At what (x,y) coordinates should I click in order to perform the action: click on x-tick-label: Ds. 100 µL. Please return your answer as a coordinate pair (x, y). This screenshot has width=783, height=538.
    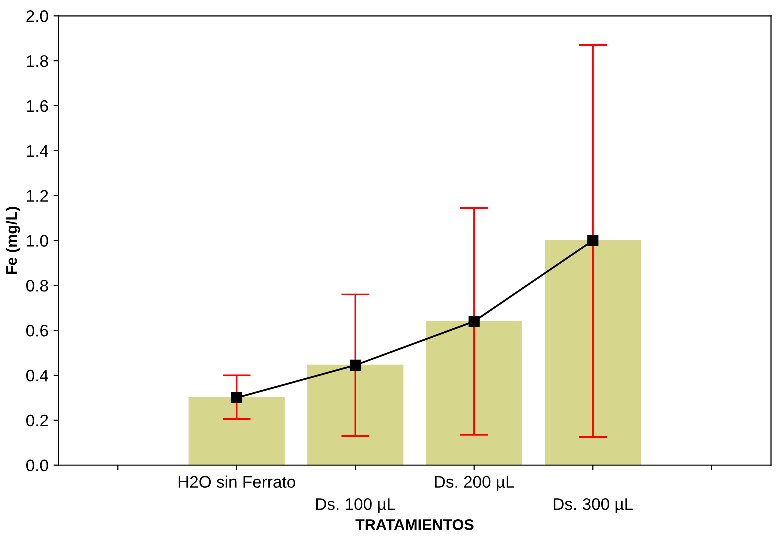
    Looking at the image, I should click on (356, 506).